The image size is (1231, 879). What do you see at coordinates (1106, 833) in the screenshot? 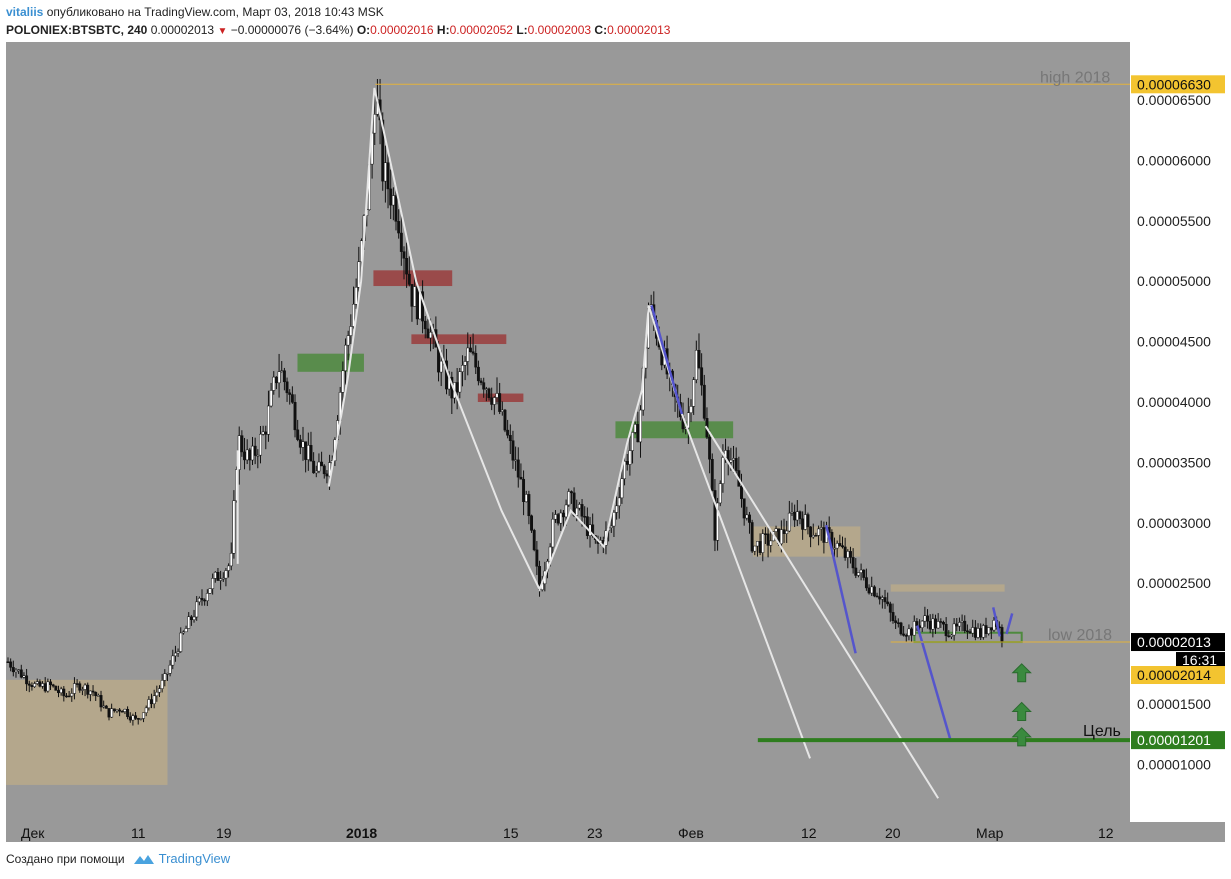
I see `x-tick-label: 12` at bounding box center [1106, 833].